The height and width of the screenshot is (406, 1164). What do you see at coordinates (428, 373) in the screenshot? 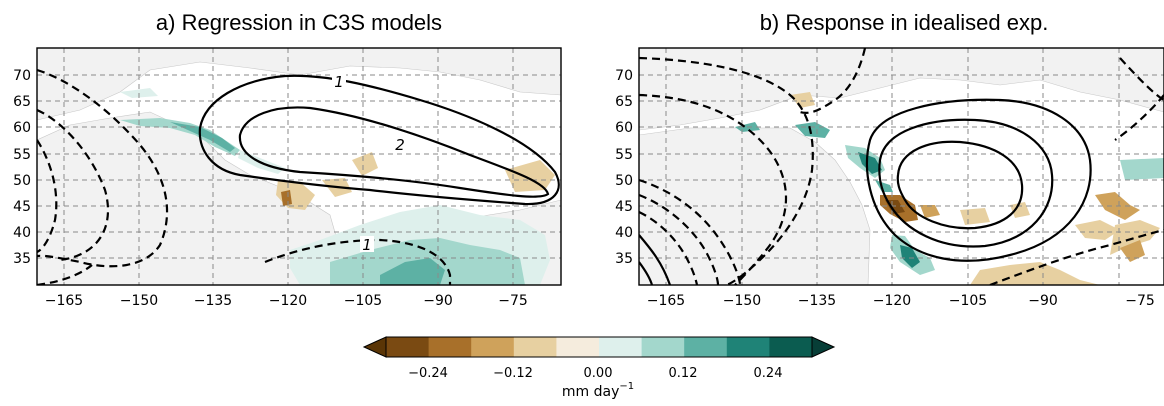
I see `colorbar-tick-label: −0.24` at bounding box center [428, 373].